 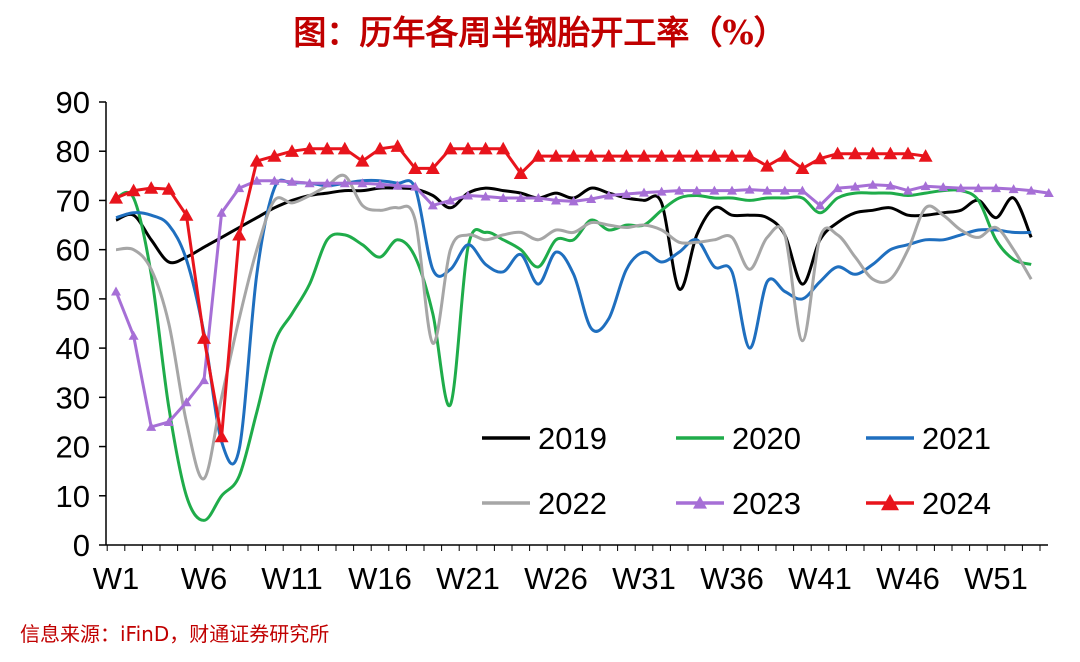 I want to click on legend-item-2022: 2022, so click(x=544, y=503).